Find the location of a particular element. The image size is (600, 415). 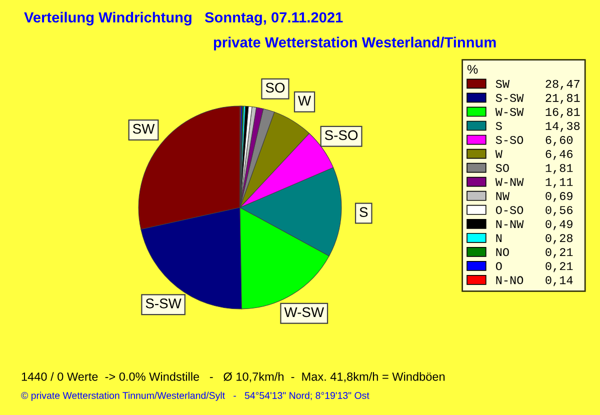

legend-label: N-NW 0,49 is located at coordinates (534, 225).